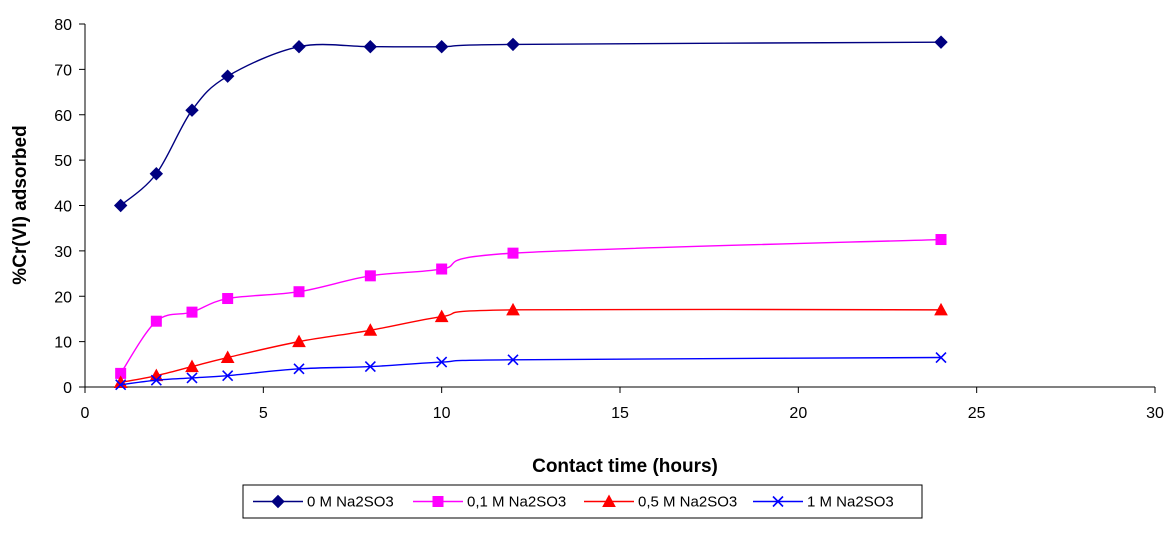 This screenshot has height=545, width=1166. What do you see at coordinates (63, 70) in the screenshot?
I see `y-tick-label: 70` at bounding box center [63, 70].